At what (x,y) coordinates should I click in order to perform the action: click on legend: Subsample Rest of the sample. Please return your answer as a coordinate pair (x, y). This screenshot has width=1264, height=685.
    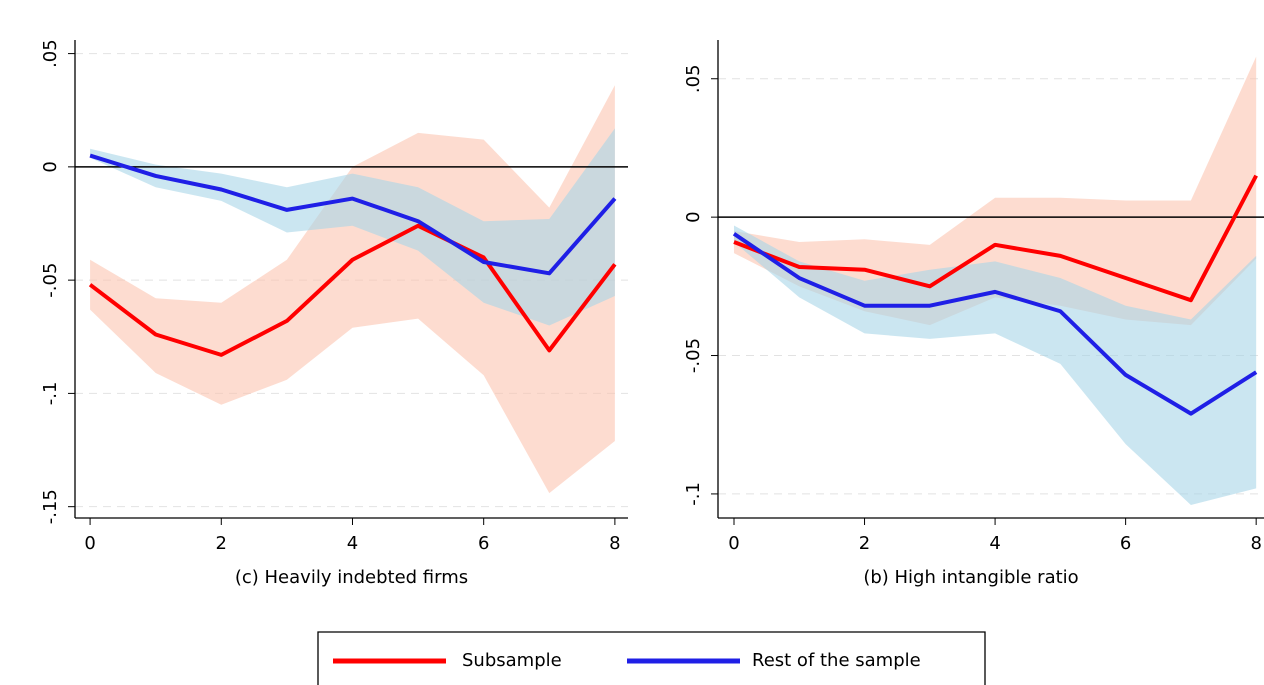
    Looking at the image, I should click on (651, 658).